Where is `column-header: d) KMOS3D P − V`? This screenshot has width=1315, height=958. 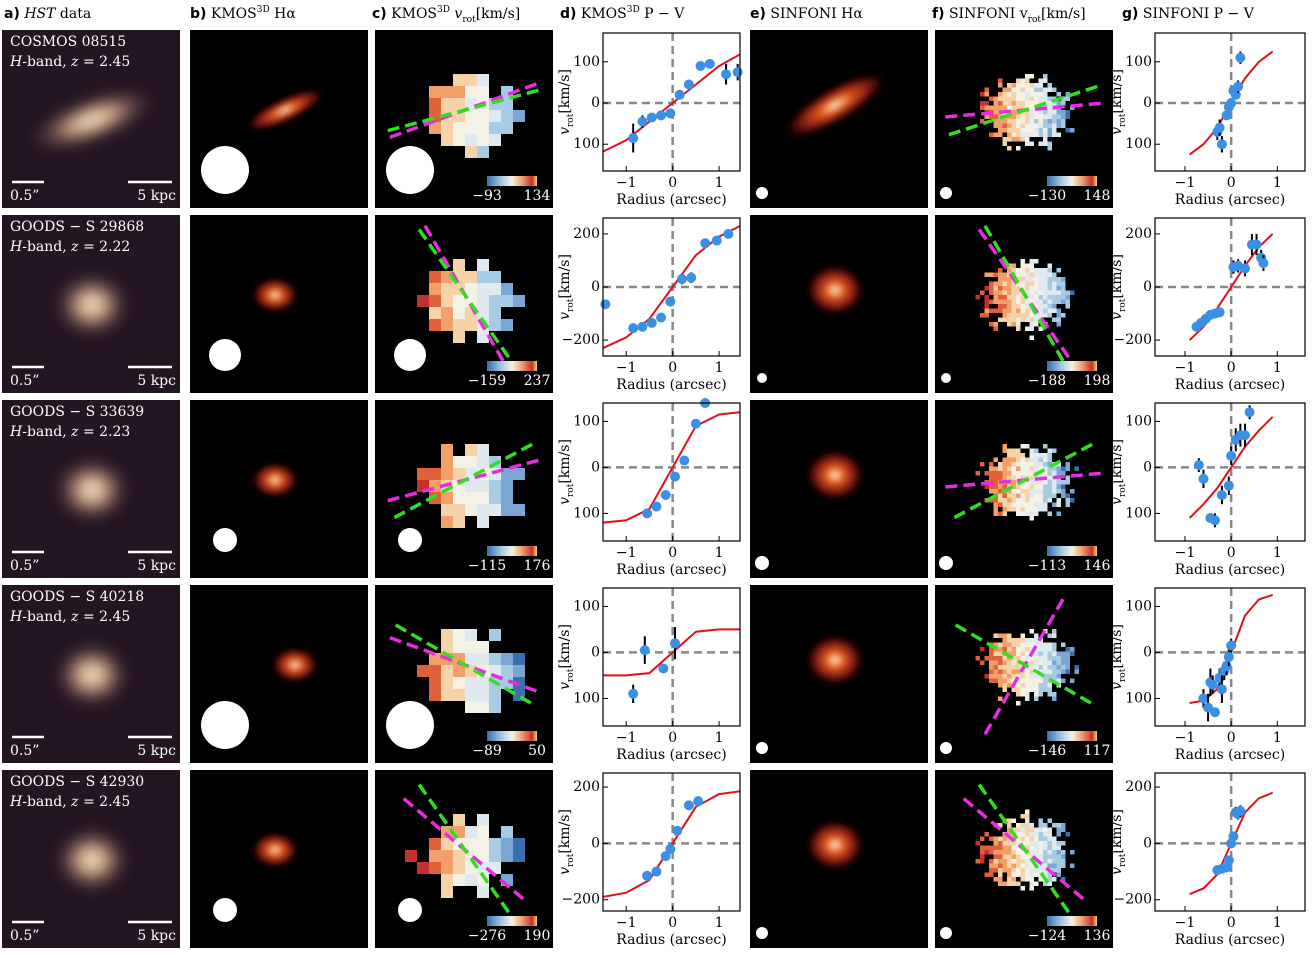 column-header: d) KMOS3D P − V is located at coordinates (622, 14).